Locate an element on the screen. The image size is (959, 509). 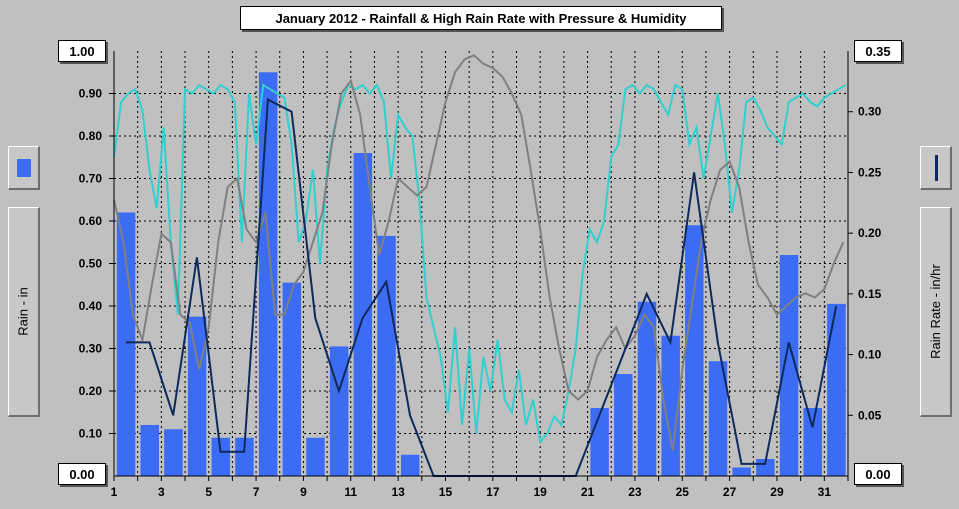
x-tick-label: 17 is located at coordinates (493, 492).